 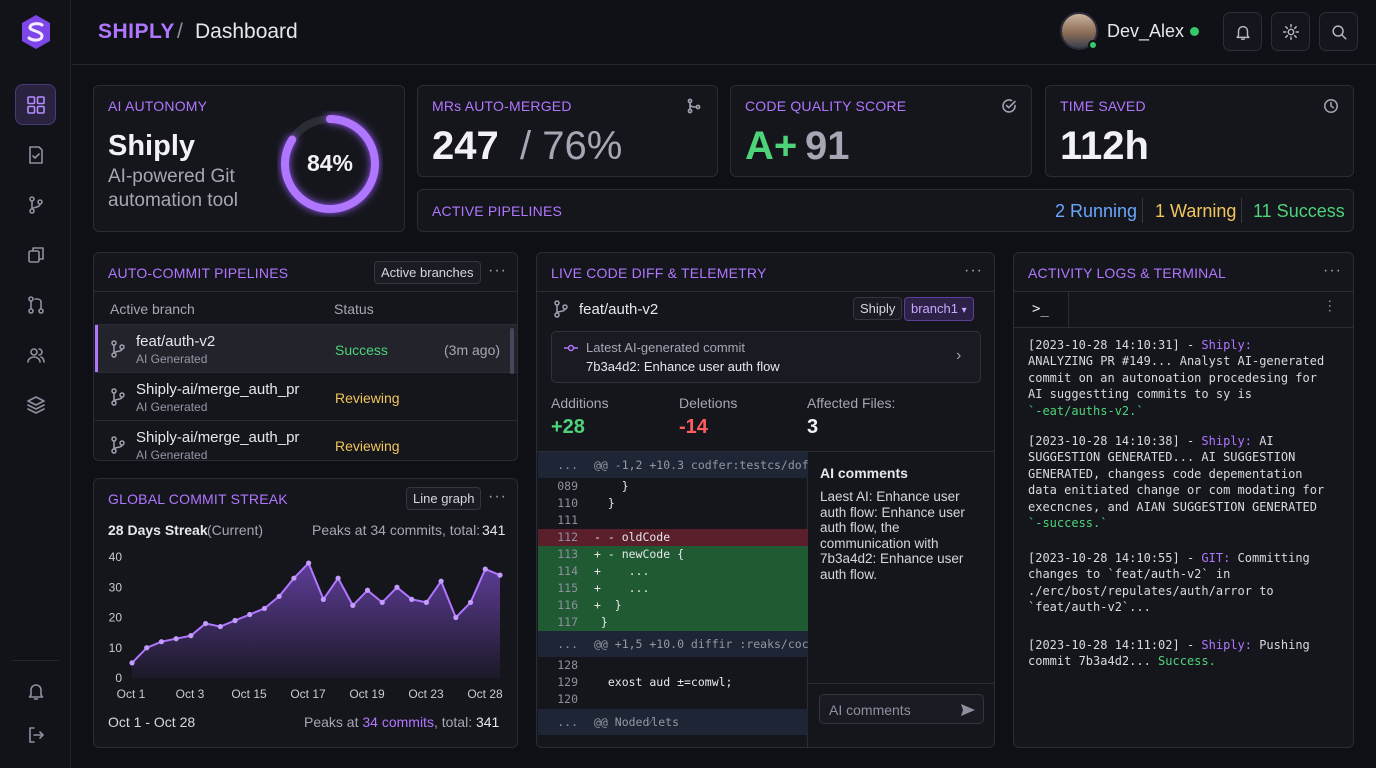 What do you see at coordinates (1332, 270) in the screenshot?
I see `logs-menu-button: ···` at bounding box center [1332, 270].